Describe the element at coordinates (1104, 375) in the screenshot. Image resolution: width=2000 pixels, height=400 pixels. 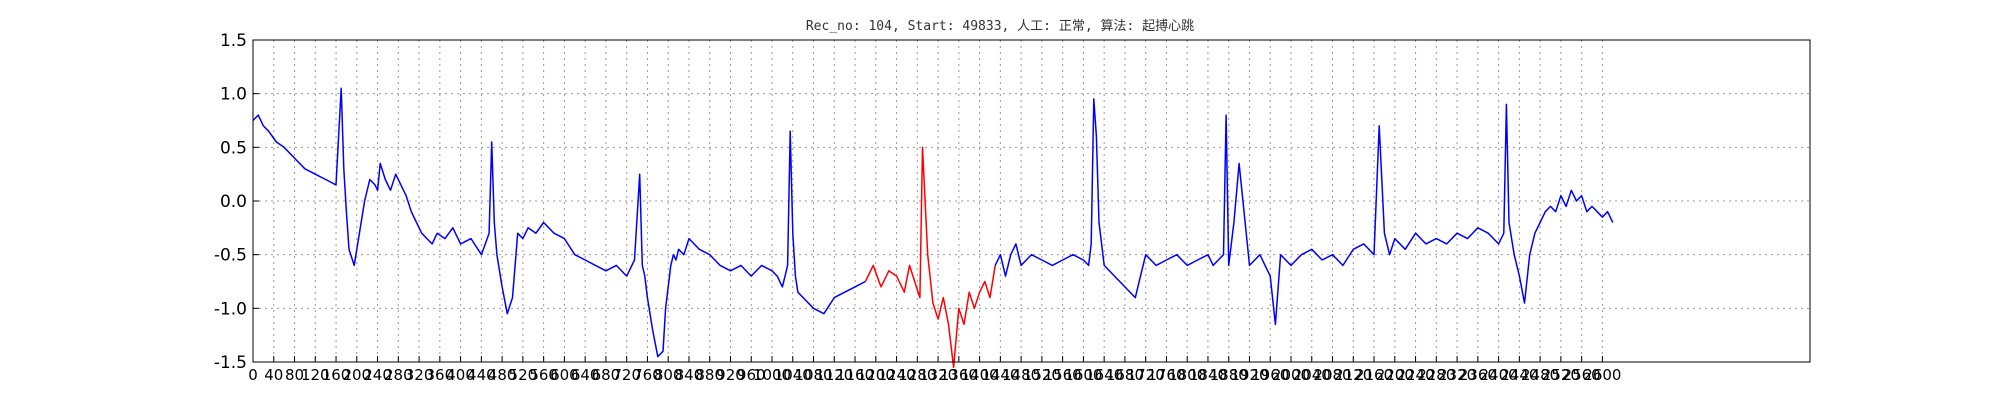
I see `x-tick-label: 1640` at that location.